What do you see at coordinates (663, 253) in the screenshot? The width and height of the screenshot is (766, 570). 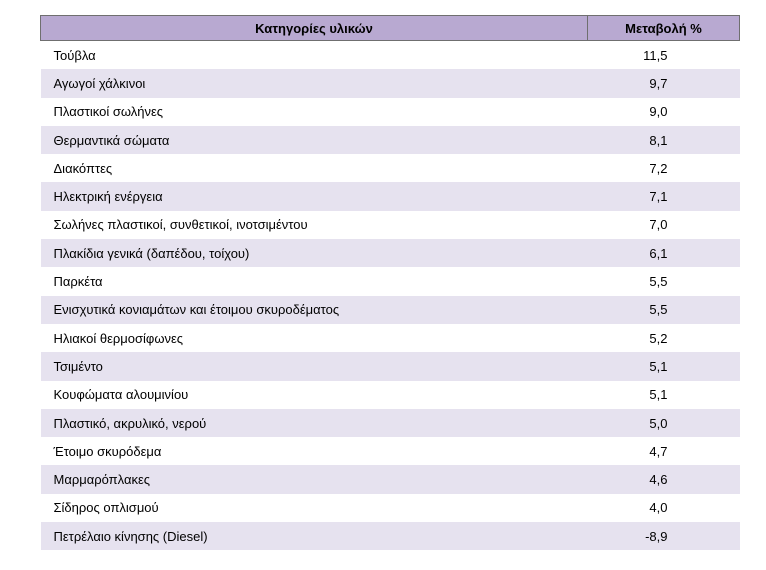 I see `row-change: 6,1` at bounding box center [663, 253].